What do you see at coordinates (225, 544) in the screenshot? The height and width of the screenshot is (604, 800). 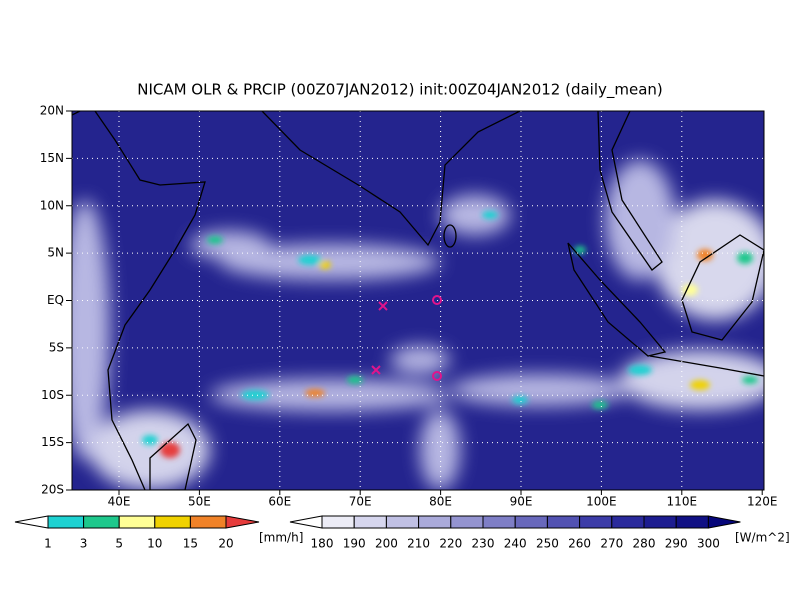 I see `colorbar-label: 20` at bounding box center [225, 544].